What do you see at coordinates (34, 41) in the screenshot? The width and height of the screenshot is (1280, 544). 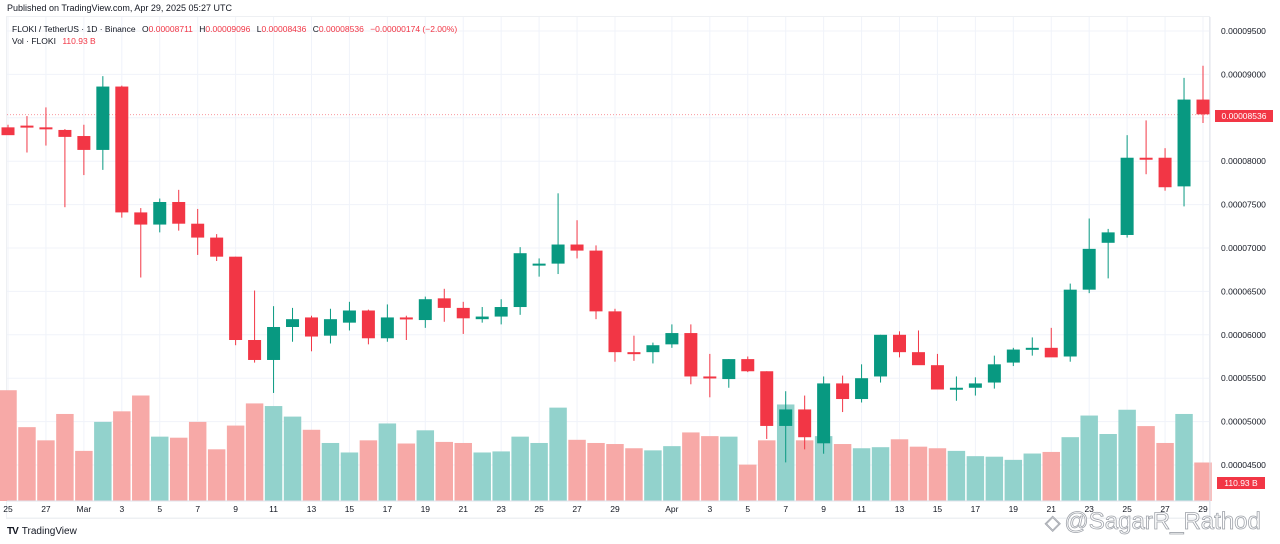 I see `volume-title: Vol · FLOKI` at bounding box center [34, 41].